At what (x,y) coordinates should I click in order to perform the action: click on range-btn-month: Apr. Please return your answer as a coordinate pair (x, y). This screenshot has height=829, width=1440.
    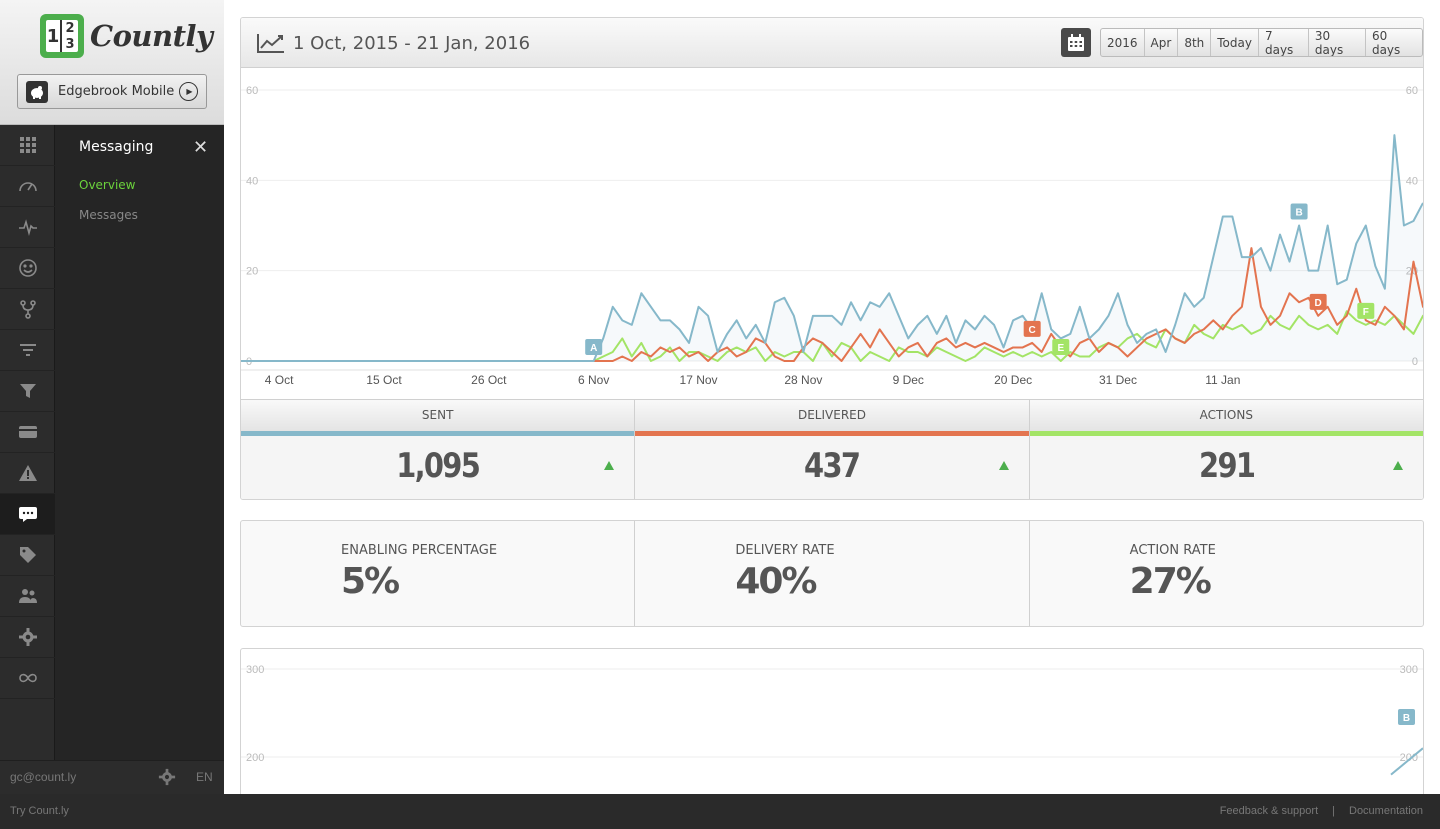
    Looking at the image, I should click on (1162, 42).